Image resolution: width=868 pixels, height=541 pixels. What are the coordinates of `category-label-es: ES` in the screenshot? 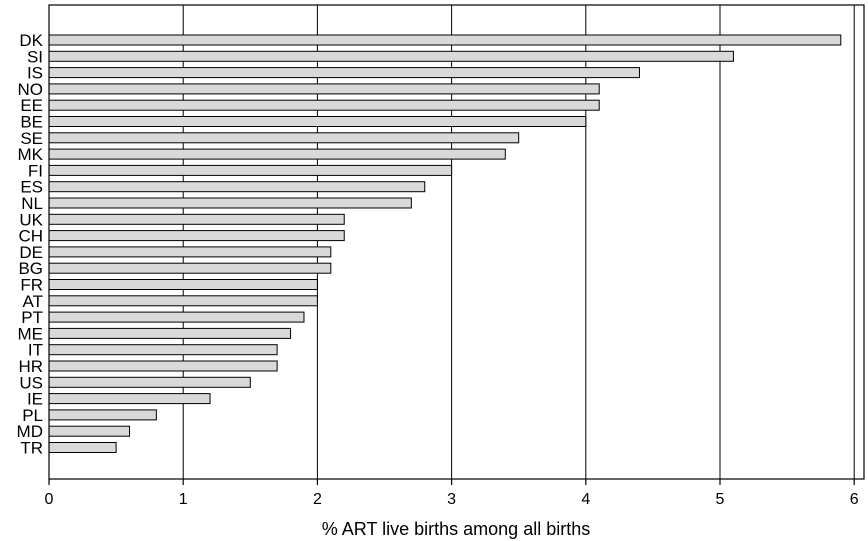 It's located at (31, 187).